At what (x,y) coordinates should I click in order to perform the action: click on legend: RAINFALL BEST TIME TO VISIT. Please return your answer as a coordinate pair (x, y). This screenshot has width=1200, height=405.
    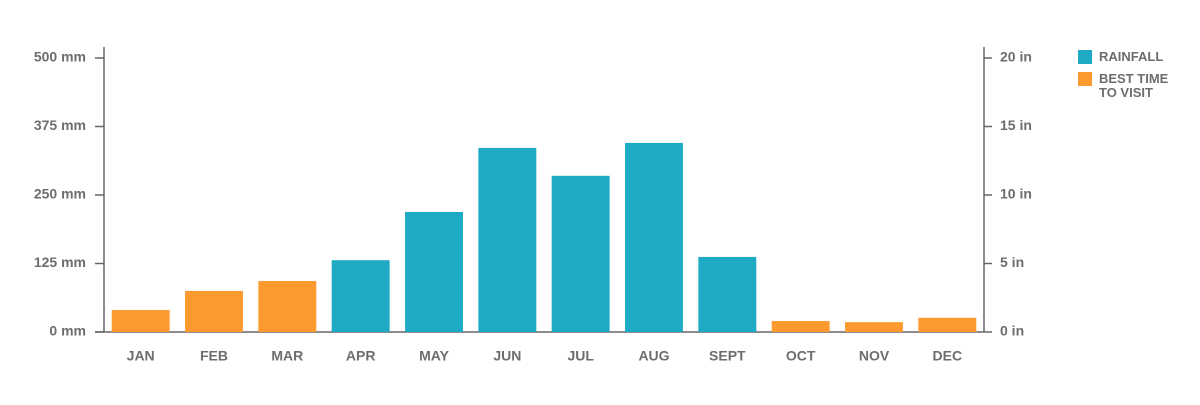
    Looking at the image, I should click on (1133, 79).